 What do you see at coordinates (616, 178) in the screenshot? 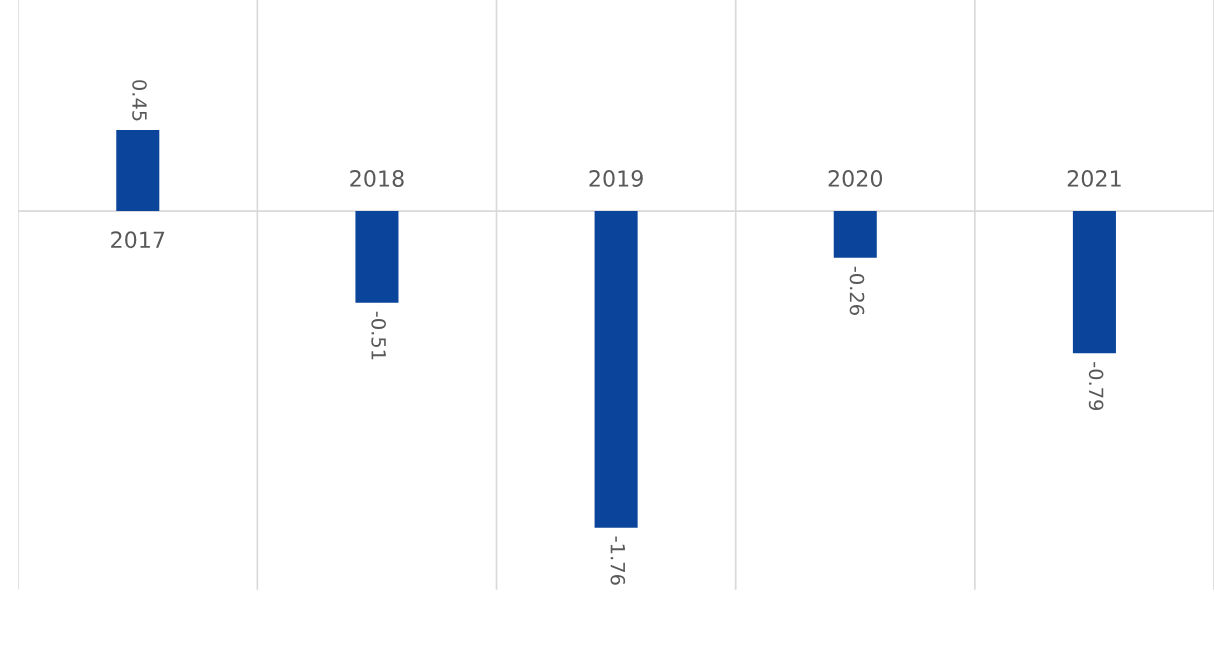
I see `x-tick-label: 2019` at bounding box center [616, 178].